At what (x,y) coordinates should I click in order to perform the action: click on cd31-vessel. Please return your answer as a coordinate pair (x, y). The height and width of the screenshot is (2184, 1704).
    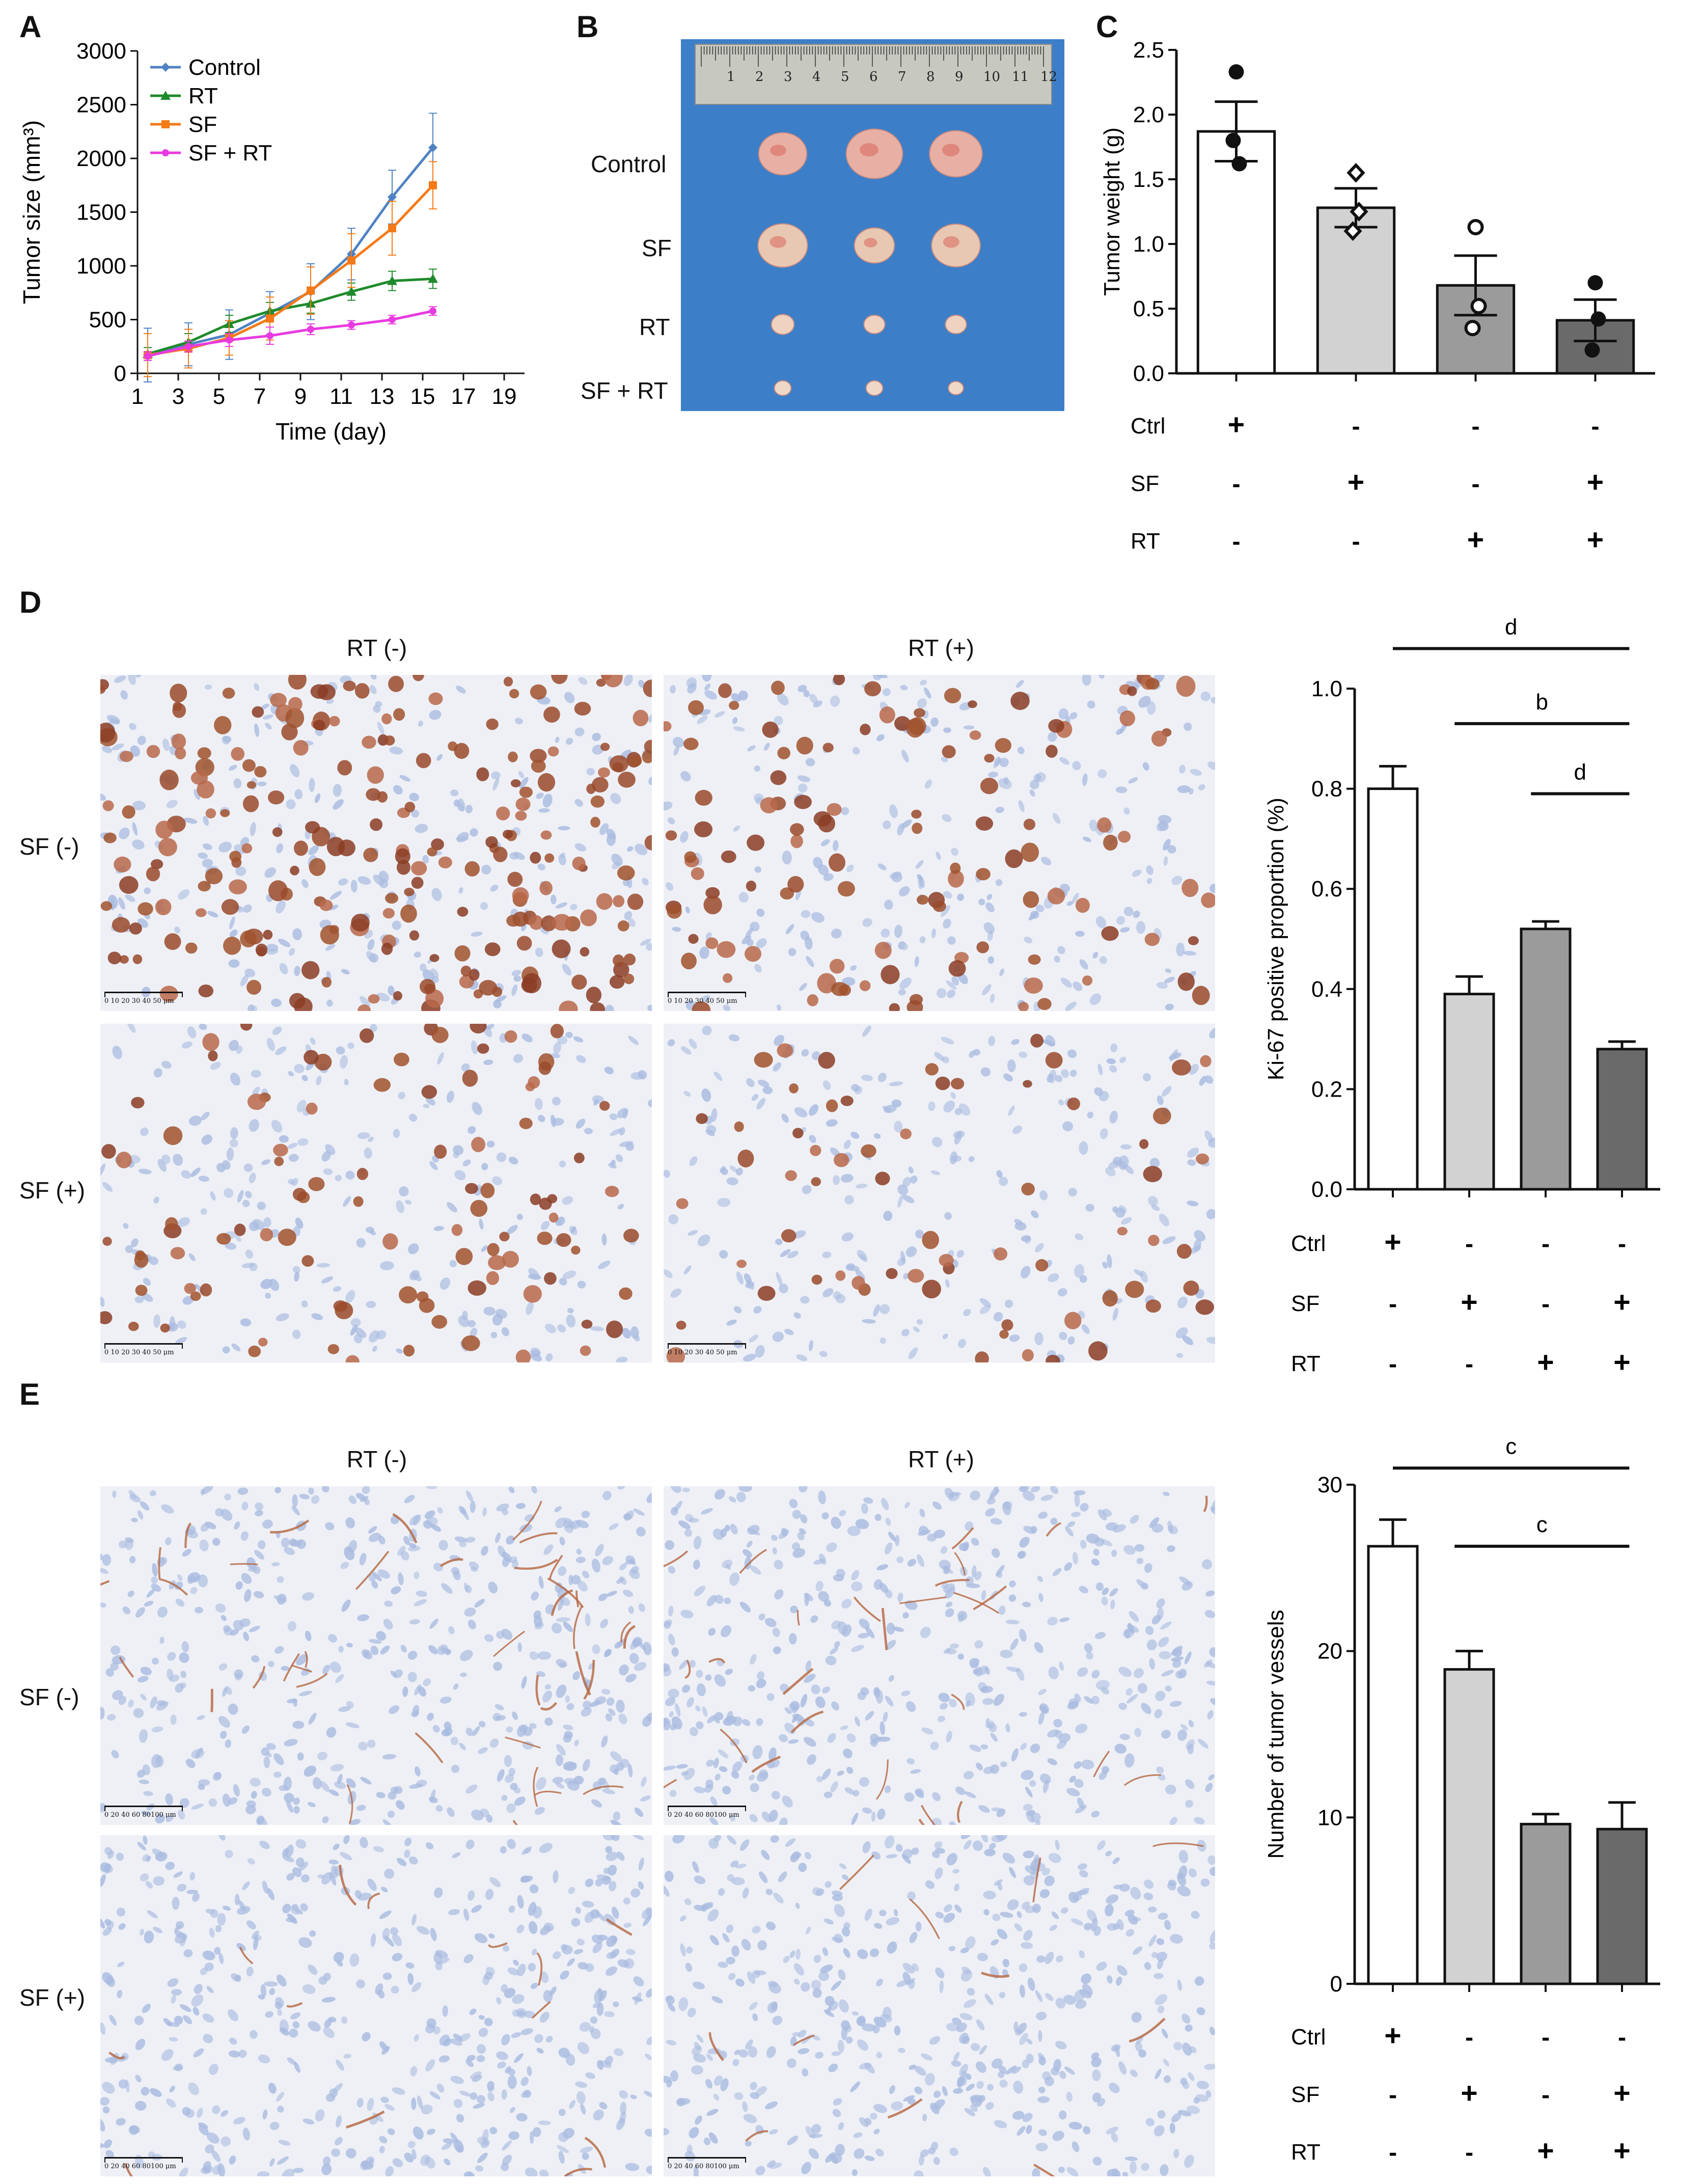
    Looking at the image, I should click on (856, 1872).